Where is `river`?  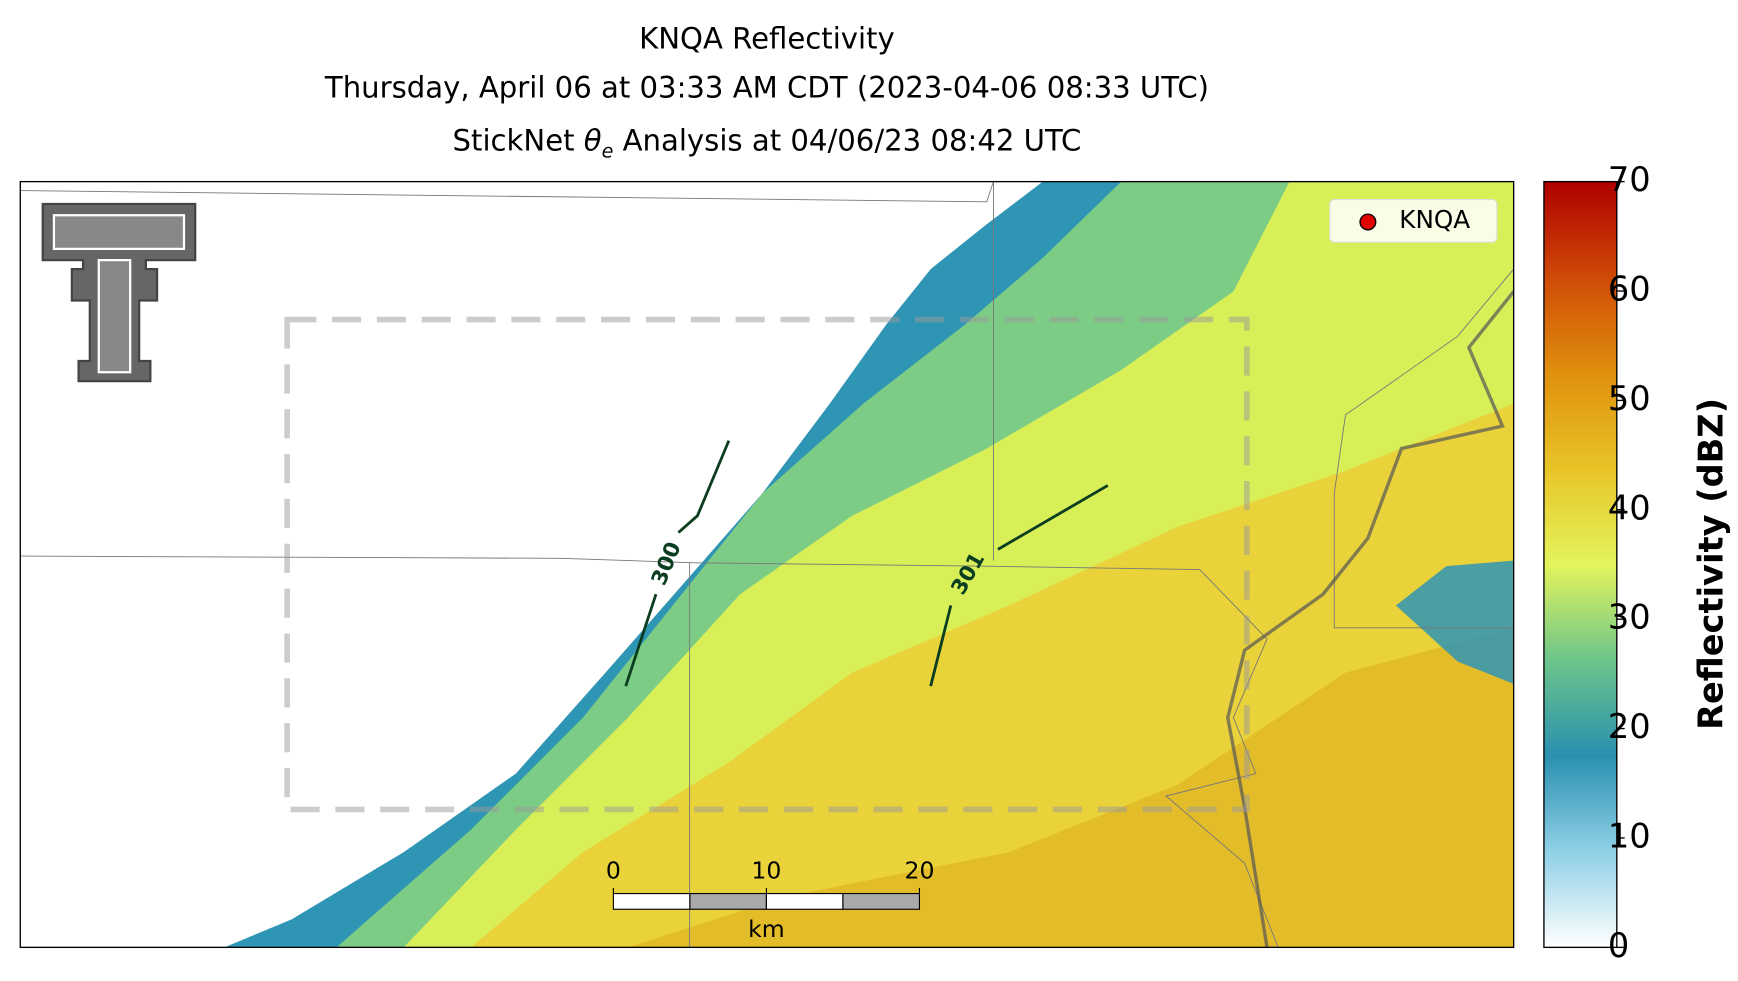
river is located at coordinates (1370, 619).